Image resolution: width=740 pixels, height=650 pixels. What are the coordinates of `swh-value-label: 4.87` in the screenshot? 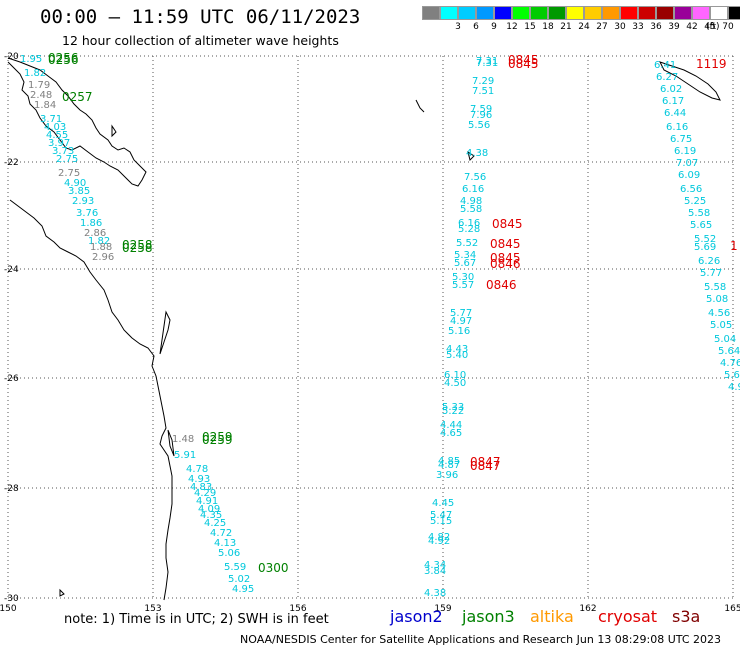 It's located at (449, 465).